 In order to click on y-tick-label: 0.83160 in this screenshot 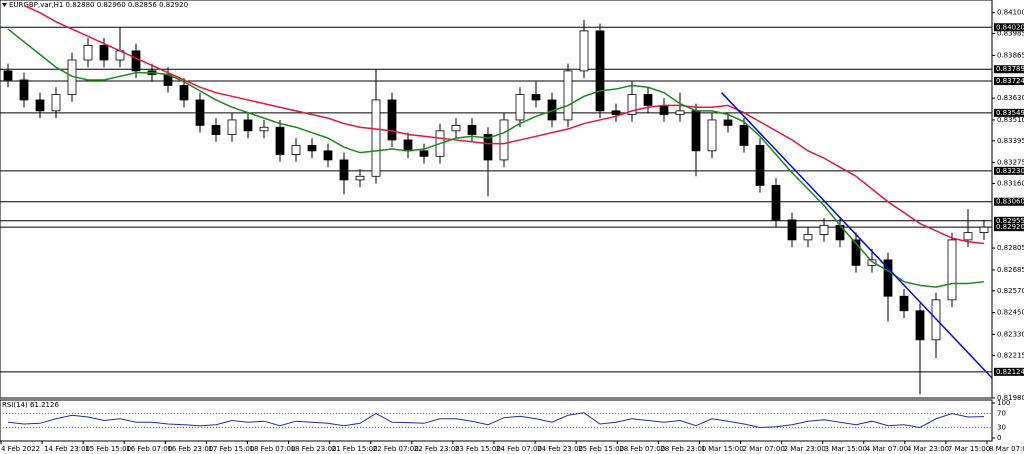, I will do `click(1010, 184)`.